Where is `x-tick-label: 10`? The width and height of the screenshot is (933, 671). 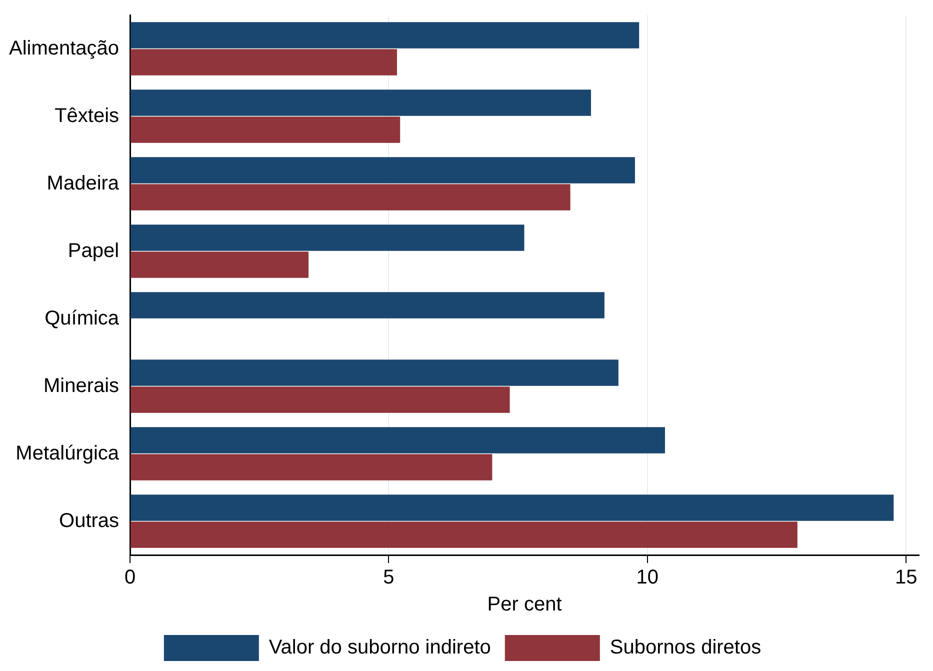
x-tick-label: 10 is located at coordinates (647, 577).